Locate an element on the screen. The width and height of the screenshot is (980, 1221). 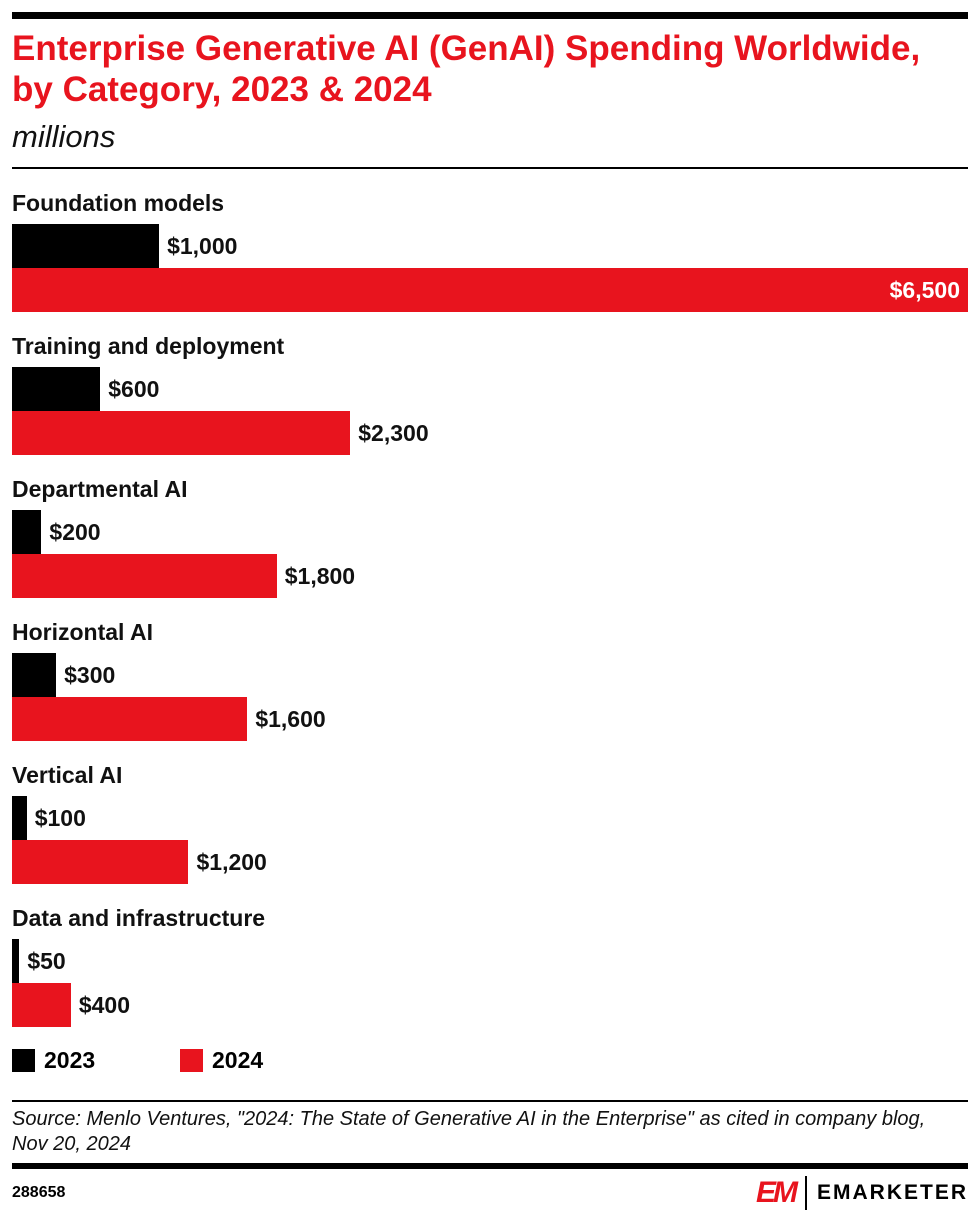
chart-id: 288658 is located at coordinates (39, 1192).